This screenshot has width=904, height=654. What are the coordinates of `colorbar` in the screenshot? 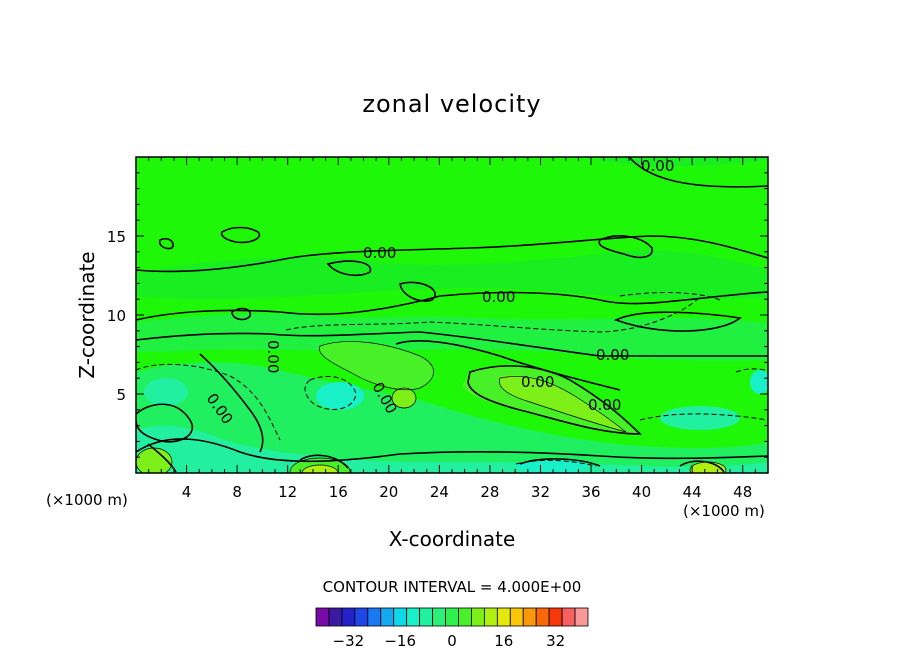 It's located at (452, 617).